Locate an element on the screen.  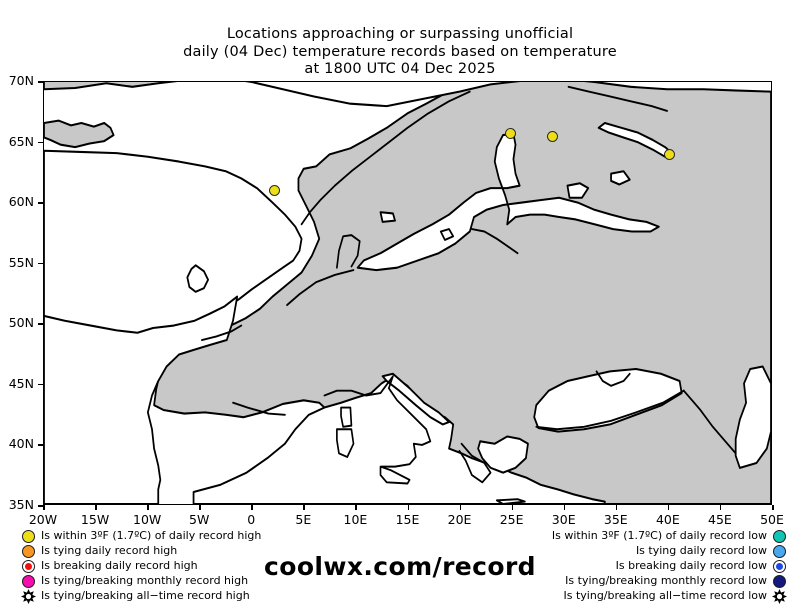
legend-item: Is tying/breaking monthly record low is located at coordinates (616, 581).